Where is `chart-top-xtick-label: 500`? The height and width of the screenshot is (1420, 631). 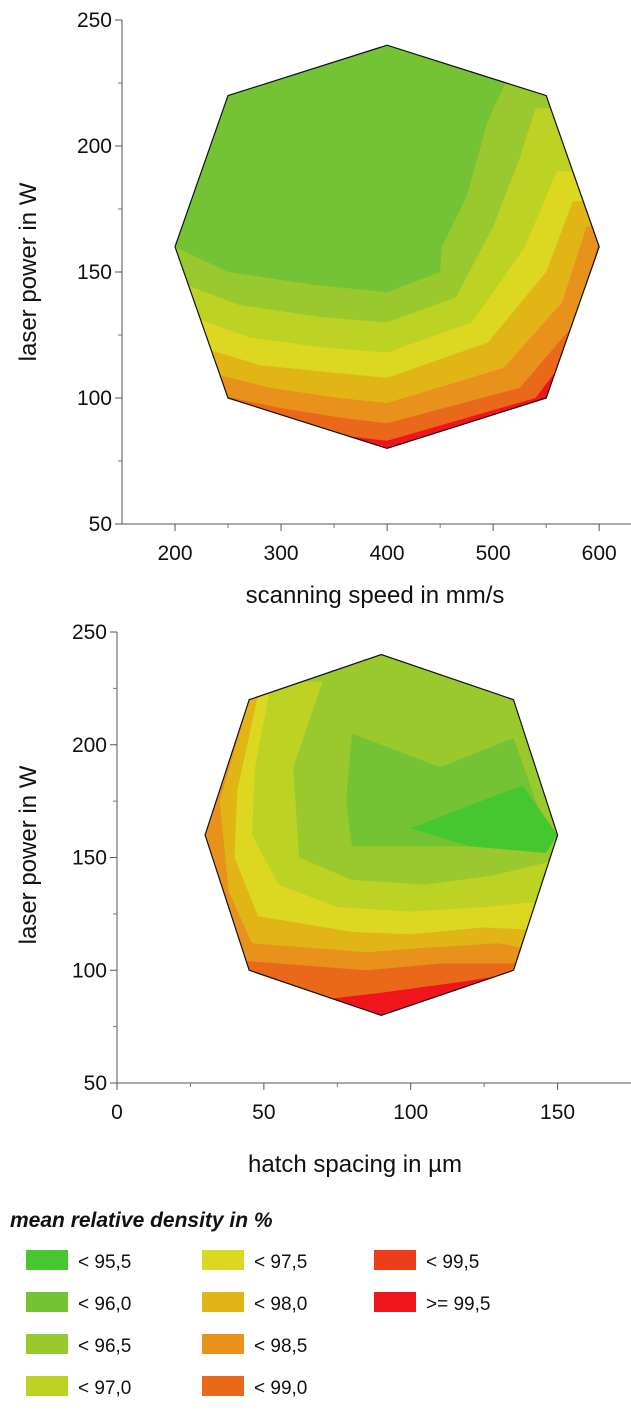
chart-top-xtick-label: 500 is located at coordinates (493, 553).